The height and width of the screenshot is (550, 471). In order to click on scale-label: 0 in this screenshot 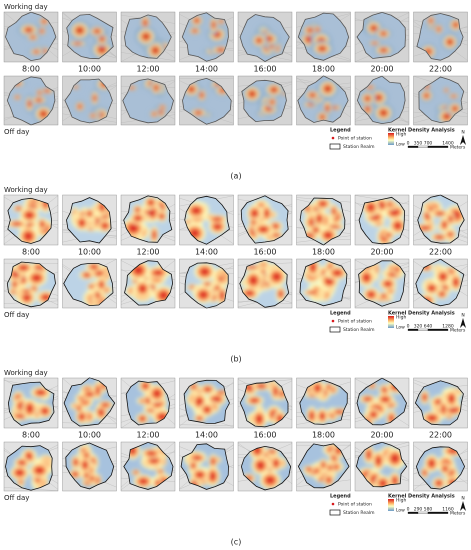, I will do `click(408, 144)`.